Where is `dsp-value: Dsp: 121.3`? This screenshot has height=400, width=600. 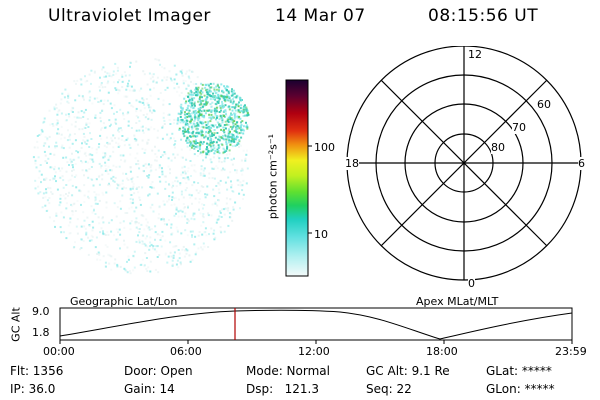 dsp-value: Dsp: 121.3 is located at coordinates (282, 389).